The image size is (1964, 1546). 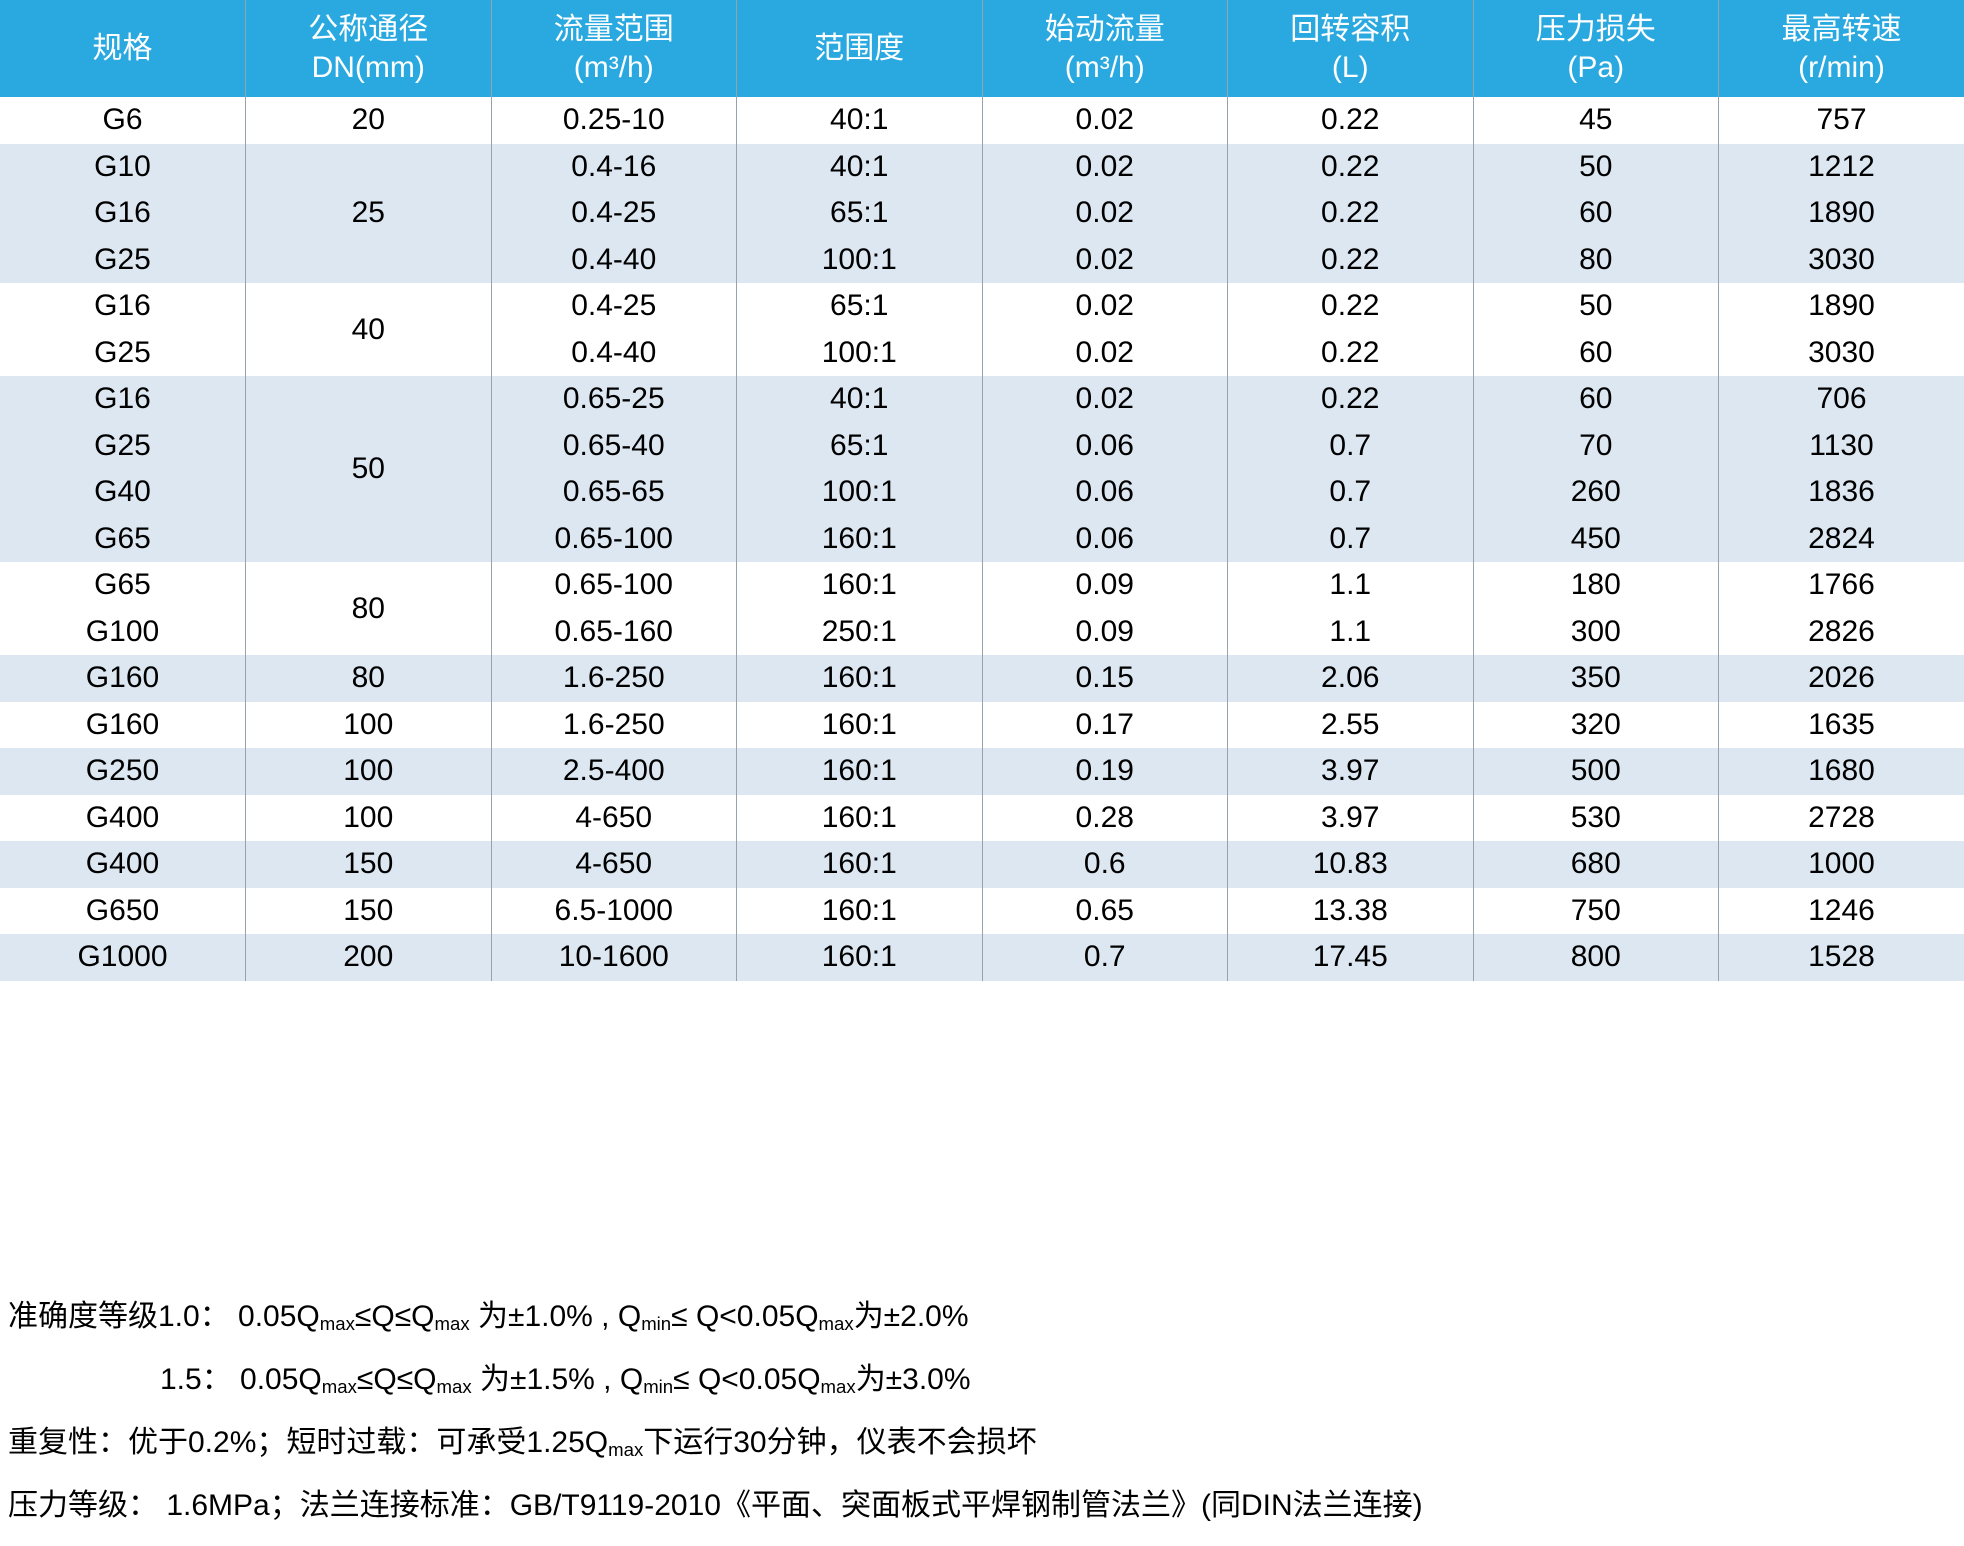 I want to click on cell-flow-range: 0.4-25, so click(x=613, y=306).